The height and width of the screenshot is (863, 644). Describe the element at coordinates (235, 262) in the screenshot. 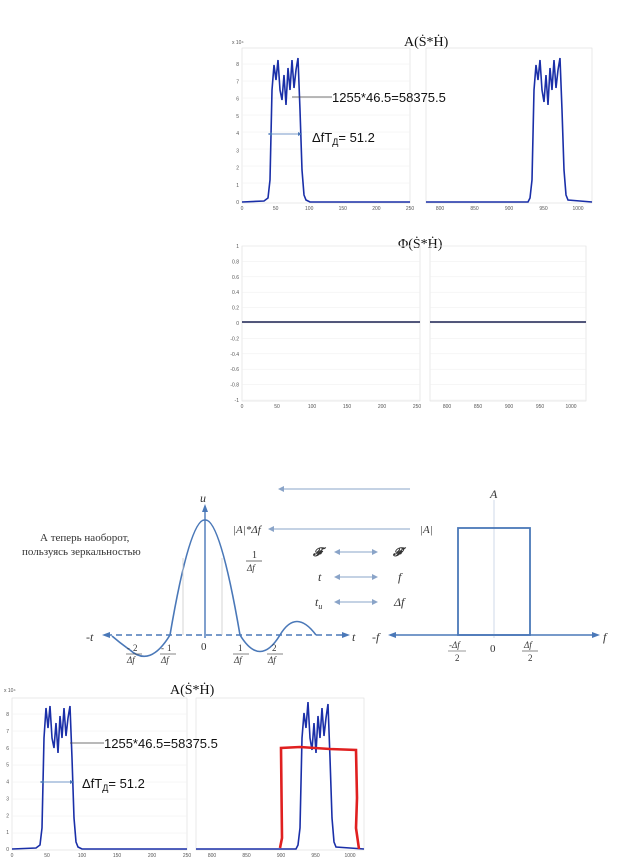

I see `y-tick-label: 0.8` at that location.